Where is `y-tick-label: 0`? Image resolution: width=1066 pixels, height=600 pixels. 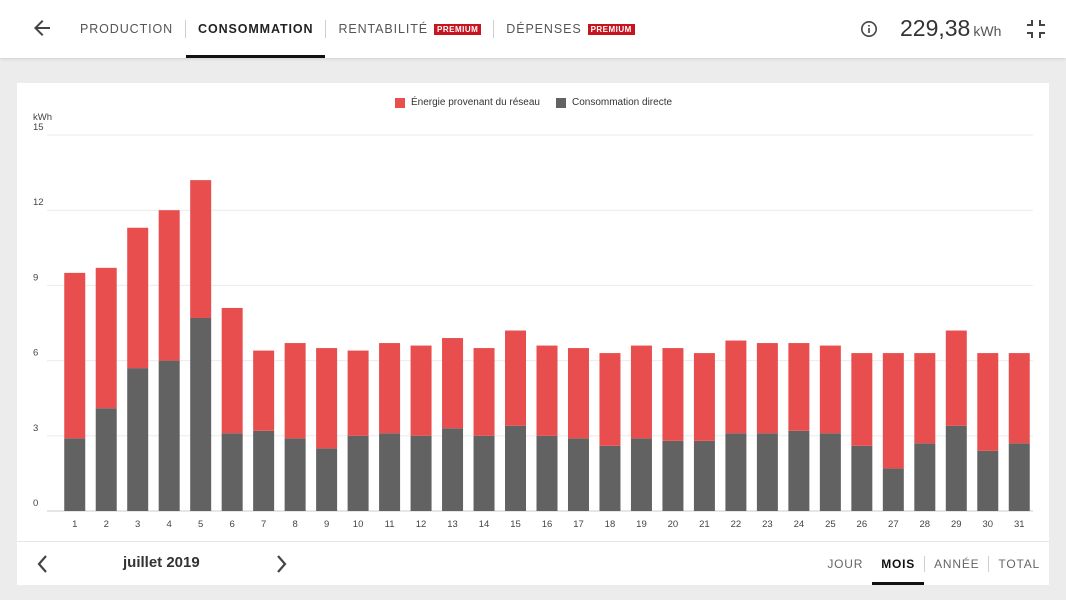 y-tick-label: 0 is located at coordinates (35, 503).